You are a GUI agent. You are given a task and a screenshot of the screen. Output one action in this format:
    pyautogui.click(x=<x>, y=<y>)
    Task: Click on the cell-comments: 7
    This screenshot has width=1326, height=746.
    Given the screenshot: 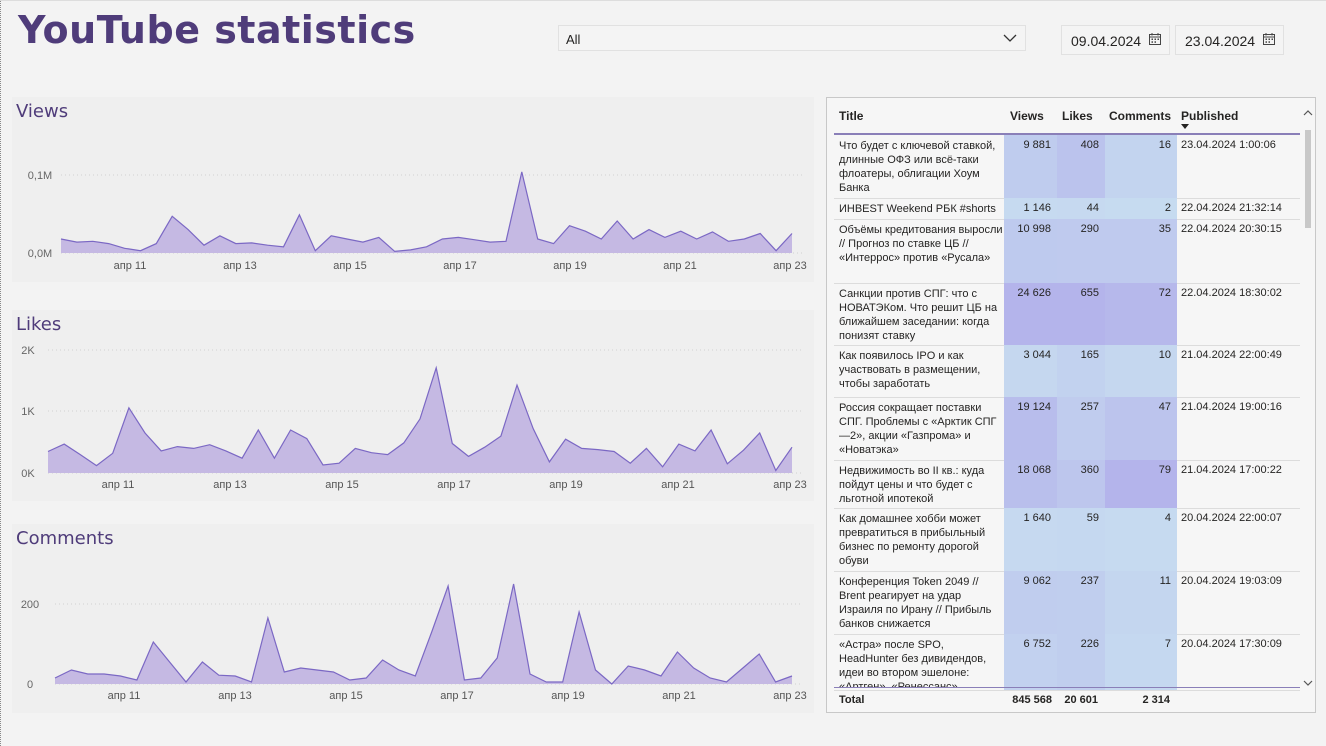 What is the action you would take?
    pyautogui.click(x=1167, y=644)
    